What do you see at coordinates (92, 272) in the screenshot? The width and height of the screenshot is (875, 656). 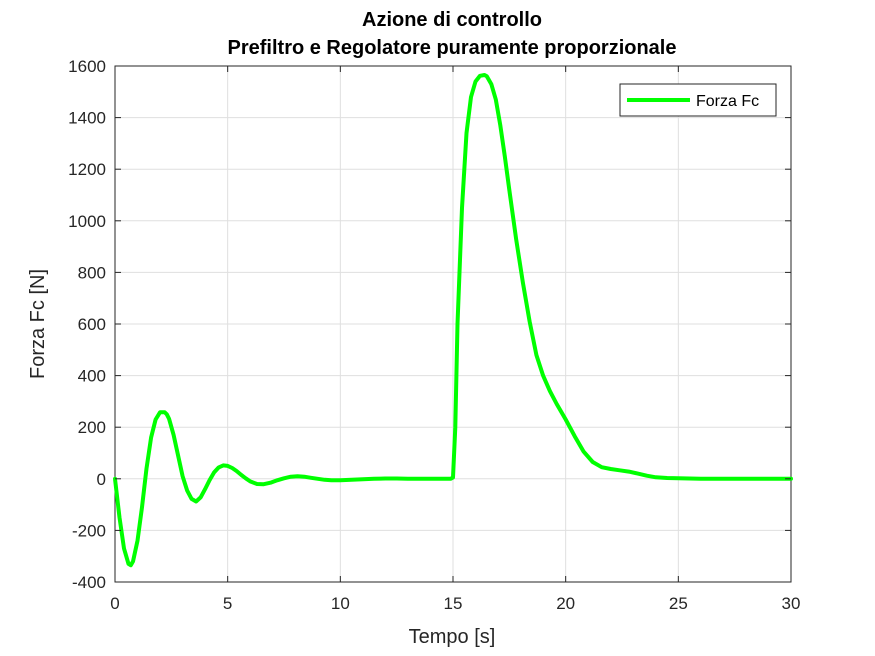 I see `y-tick-label: 800` at bounding box center [92, 272].